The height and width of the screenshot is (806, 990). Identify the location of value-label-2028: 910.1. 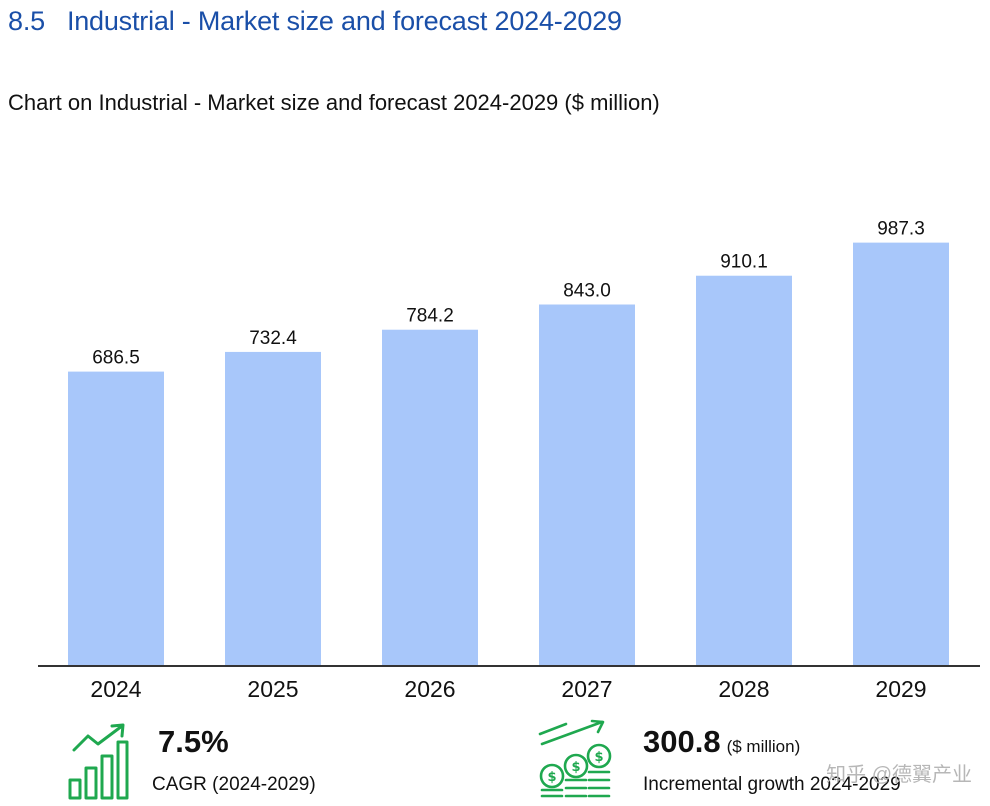
(744, 262).